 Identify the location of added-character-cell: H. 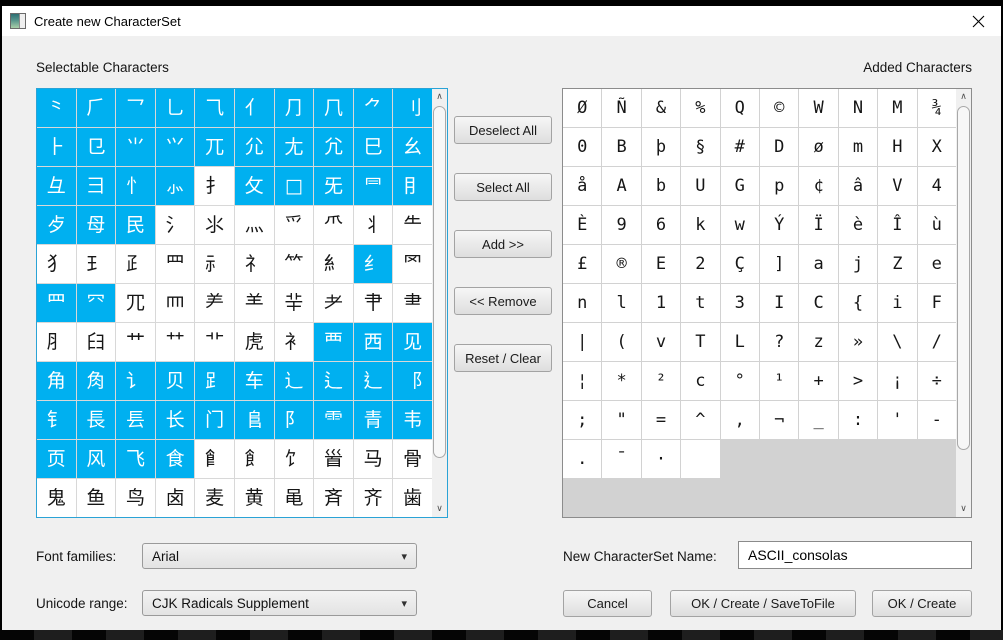
(897, 147).